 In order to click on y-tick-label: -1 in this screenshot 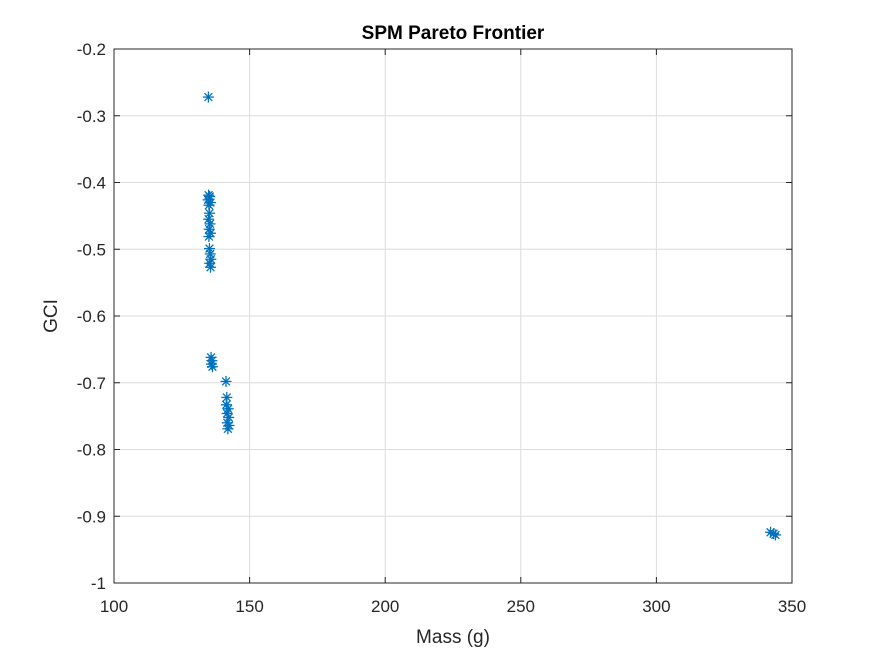, I will do `click(98, 583)`.